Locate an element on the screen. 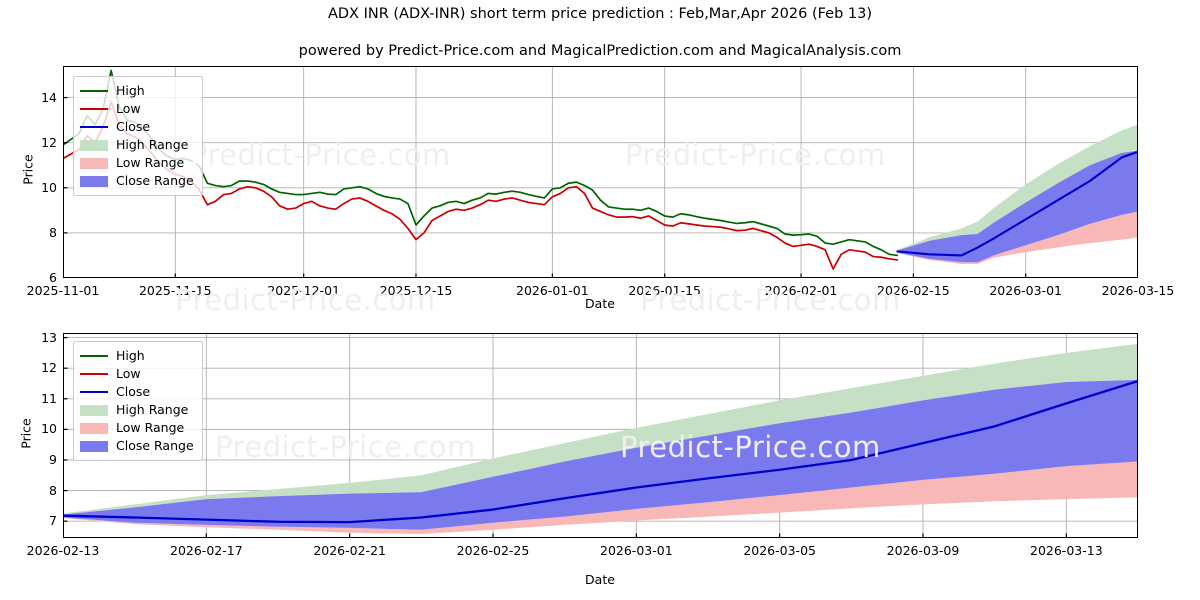 This screenshot has width=1200, height=600. y-tick-label: 7 is located at coordinates (53, 521).